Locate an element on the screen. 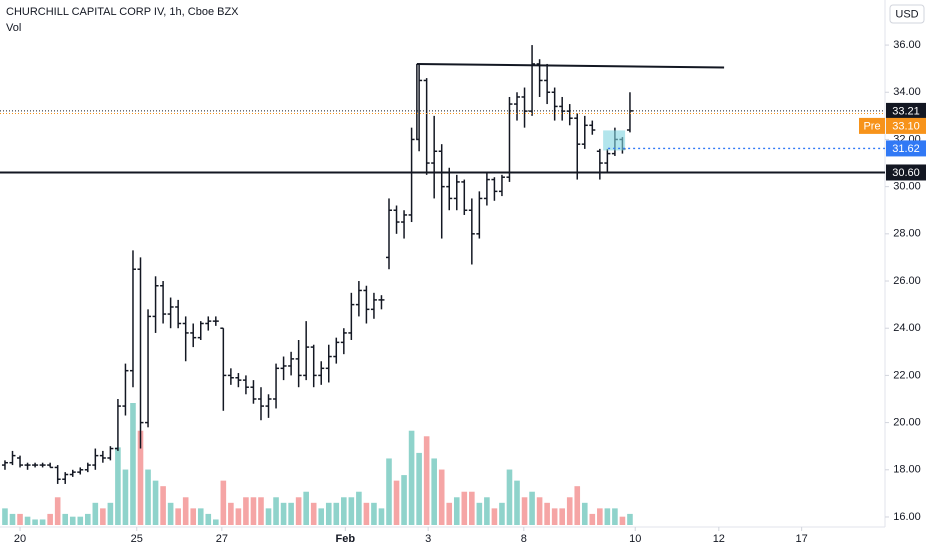  y-tick-label: 24.00 is located at coordinates (907, 328).